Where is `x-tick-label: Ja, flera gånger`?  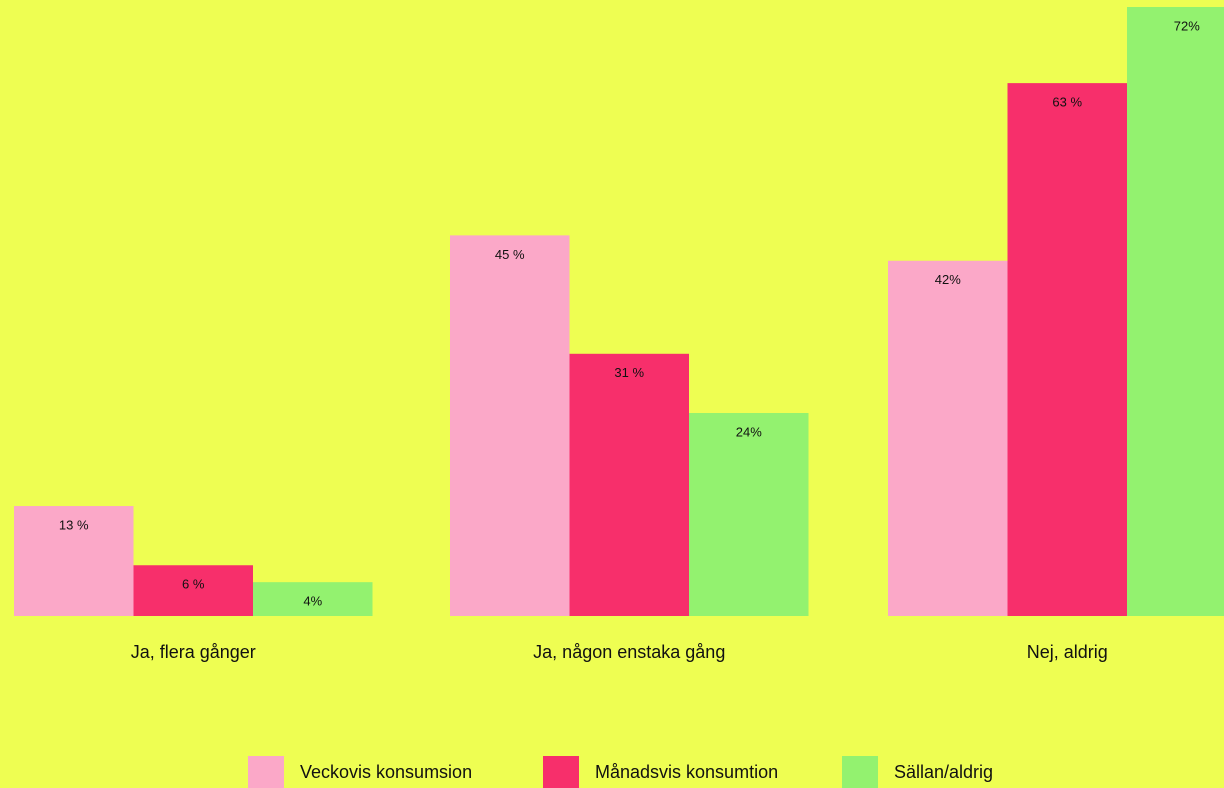 x-tick-label: Ja, flera gånger is located at coordinates (193, 652).